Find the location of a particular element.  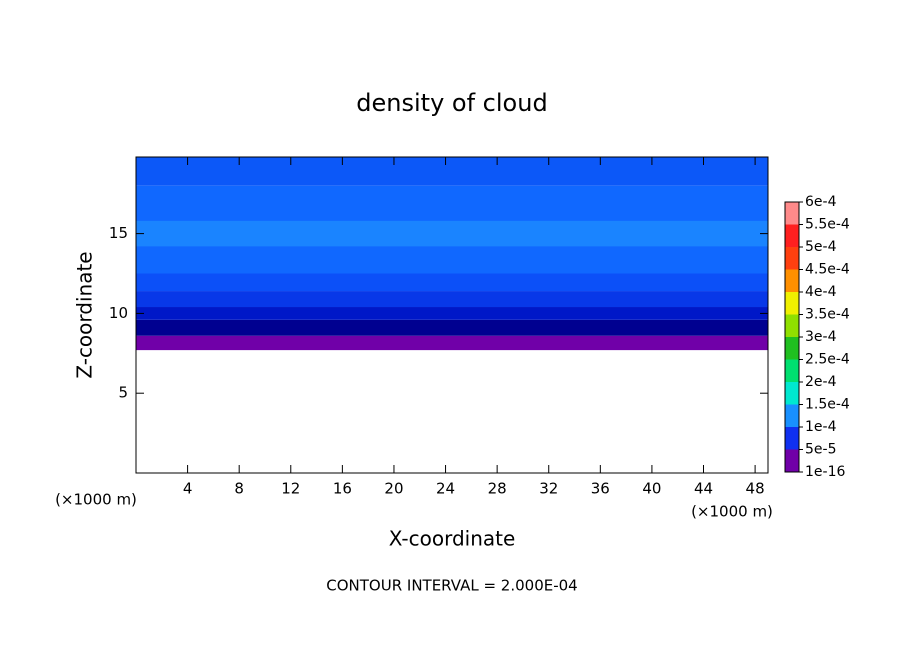

colorbar-label: 2e-4 is located at coordinates (821, 382).